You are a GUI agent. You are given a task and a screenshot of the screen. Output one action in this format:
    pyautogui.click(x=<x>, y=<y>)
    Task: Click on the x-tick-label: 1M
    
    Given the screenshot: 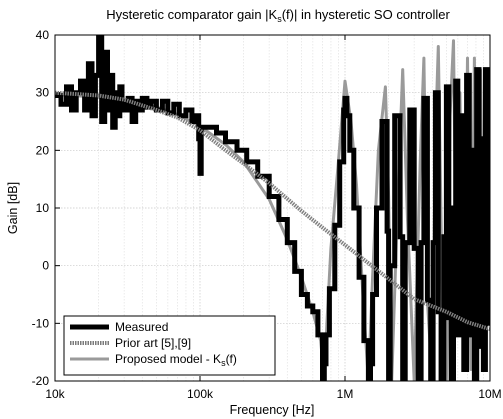 What is the action you would take?
    pyautogui.click(x=345, y=394)
    